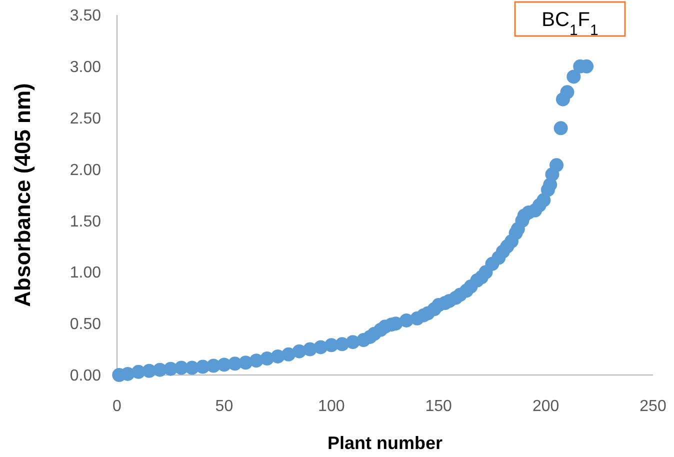 This screenshot has width=674, height=457. Describe the element at coordinates (86, 273) in the screenshot. I see `y-tick-label: 1.00` at that location.